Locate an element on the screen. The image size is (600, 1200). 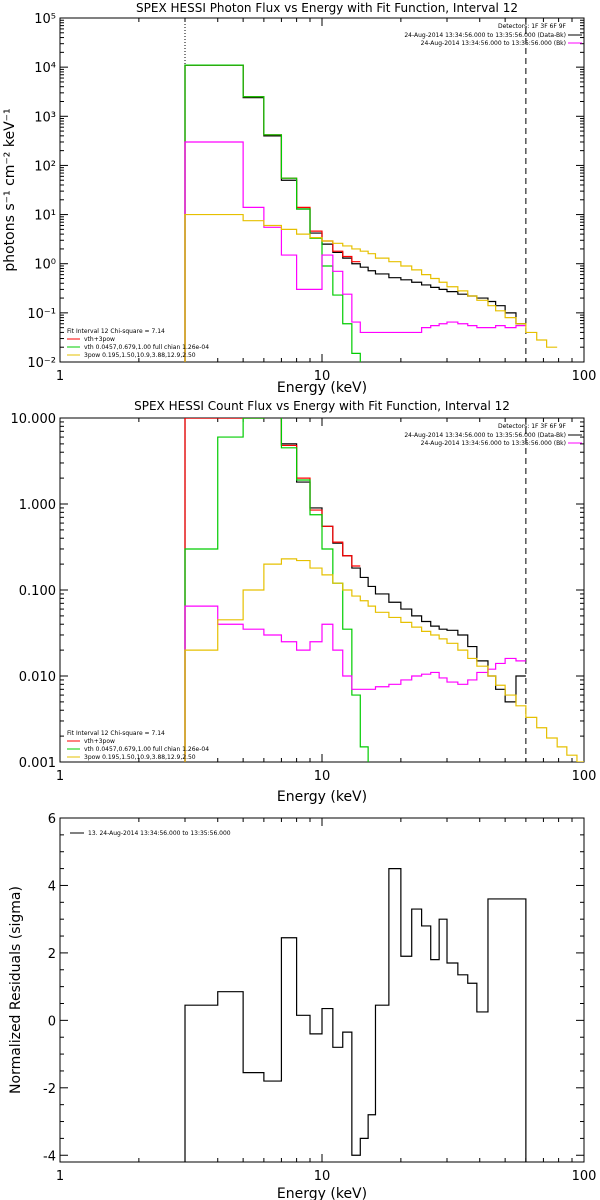
y-tick-label: -2 is located at coordinates (49, 1089).